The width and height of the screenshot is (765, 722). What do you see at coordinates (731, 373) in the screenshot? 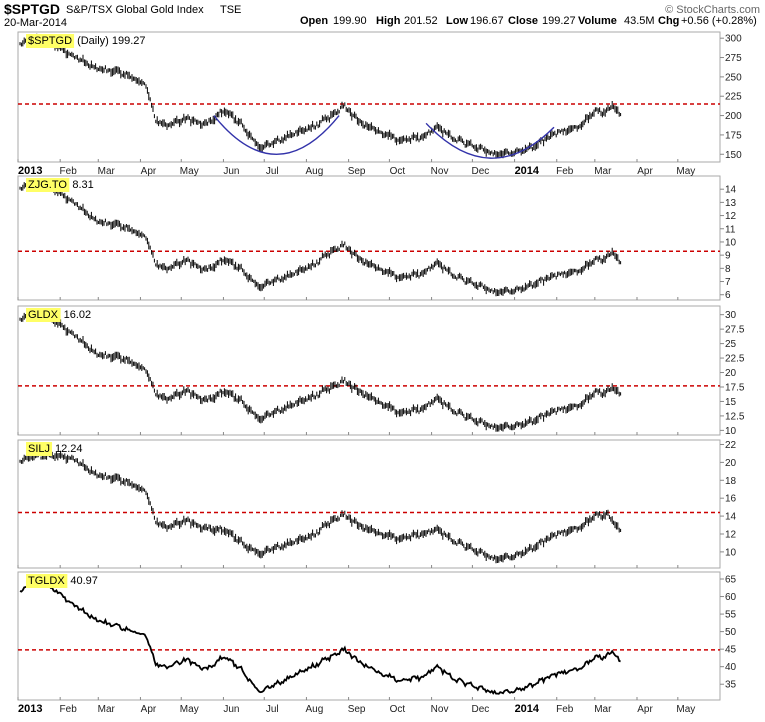
I see `y-tick-label: 20` at bounding box center [731, 373].